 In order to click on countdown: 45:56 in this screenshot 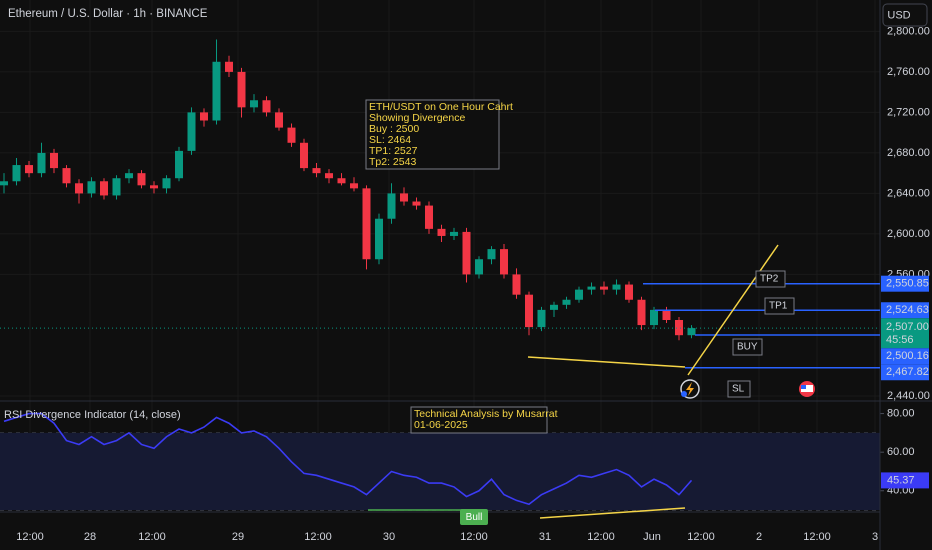, I will do `click(900, 340)`.